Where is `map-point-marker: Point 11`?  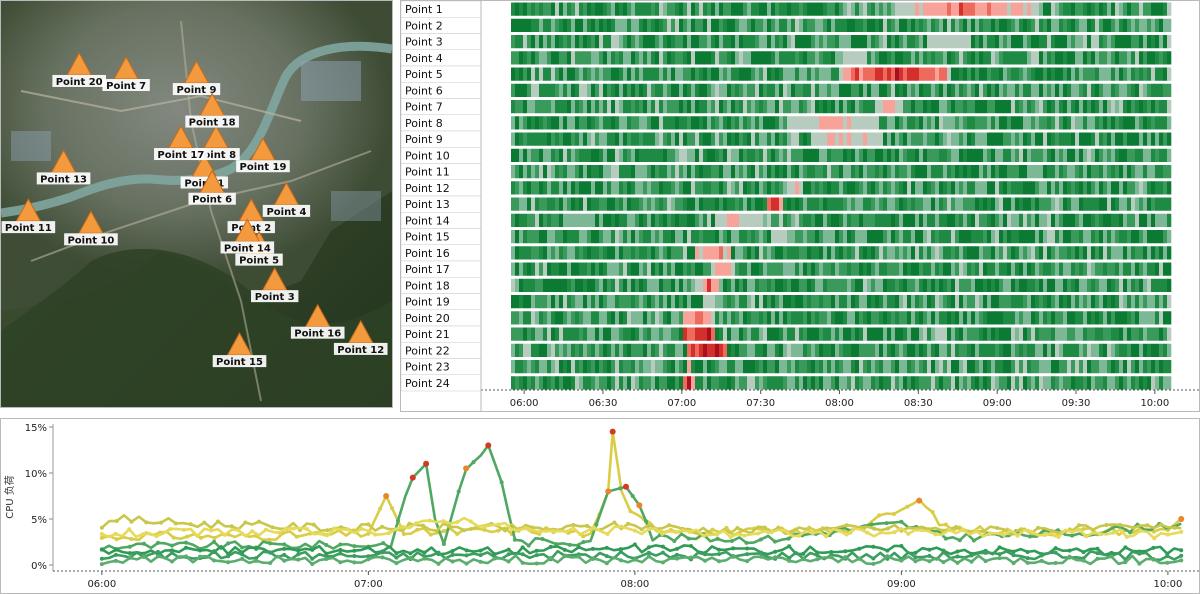
map-point-marker: Point 11 is located at coordinates (28, 216).